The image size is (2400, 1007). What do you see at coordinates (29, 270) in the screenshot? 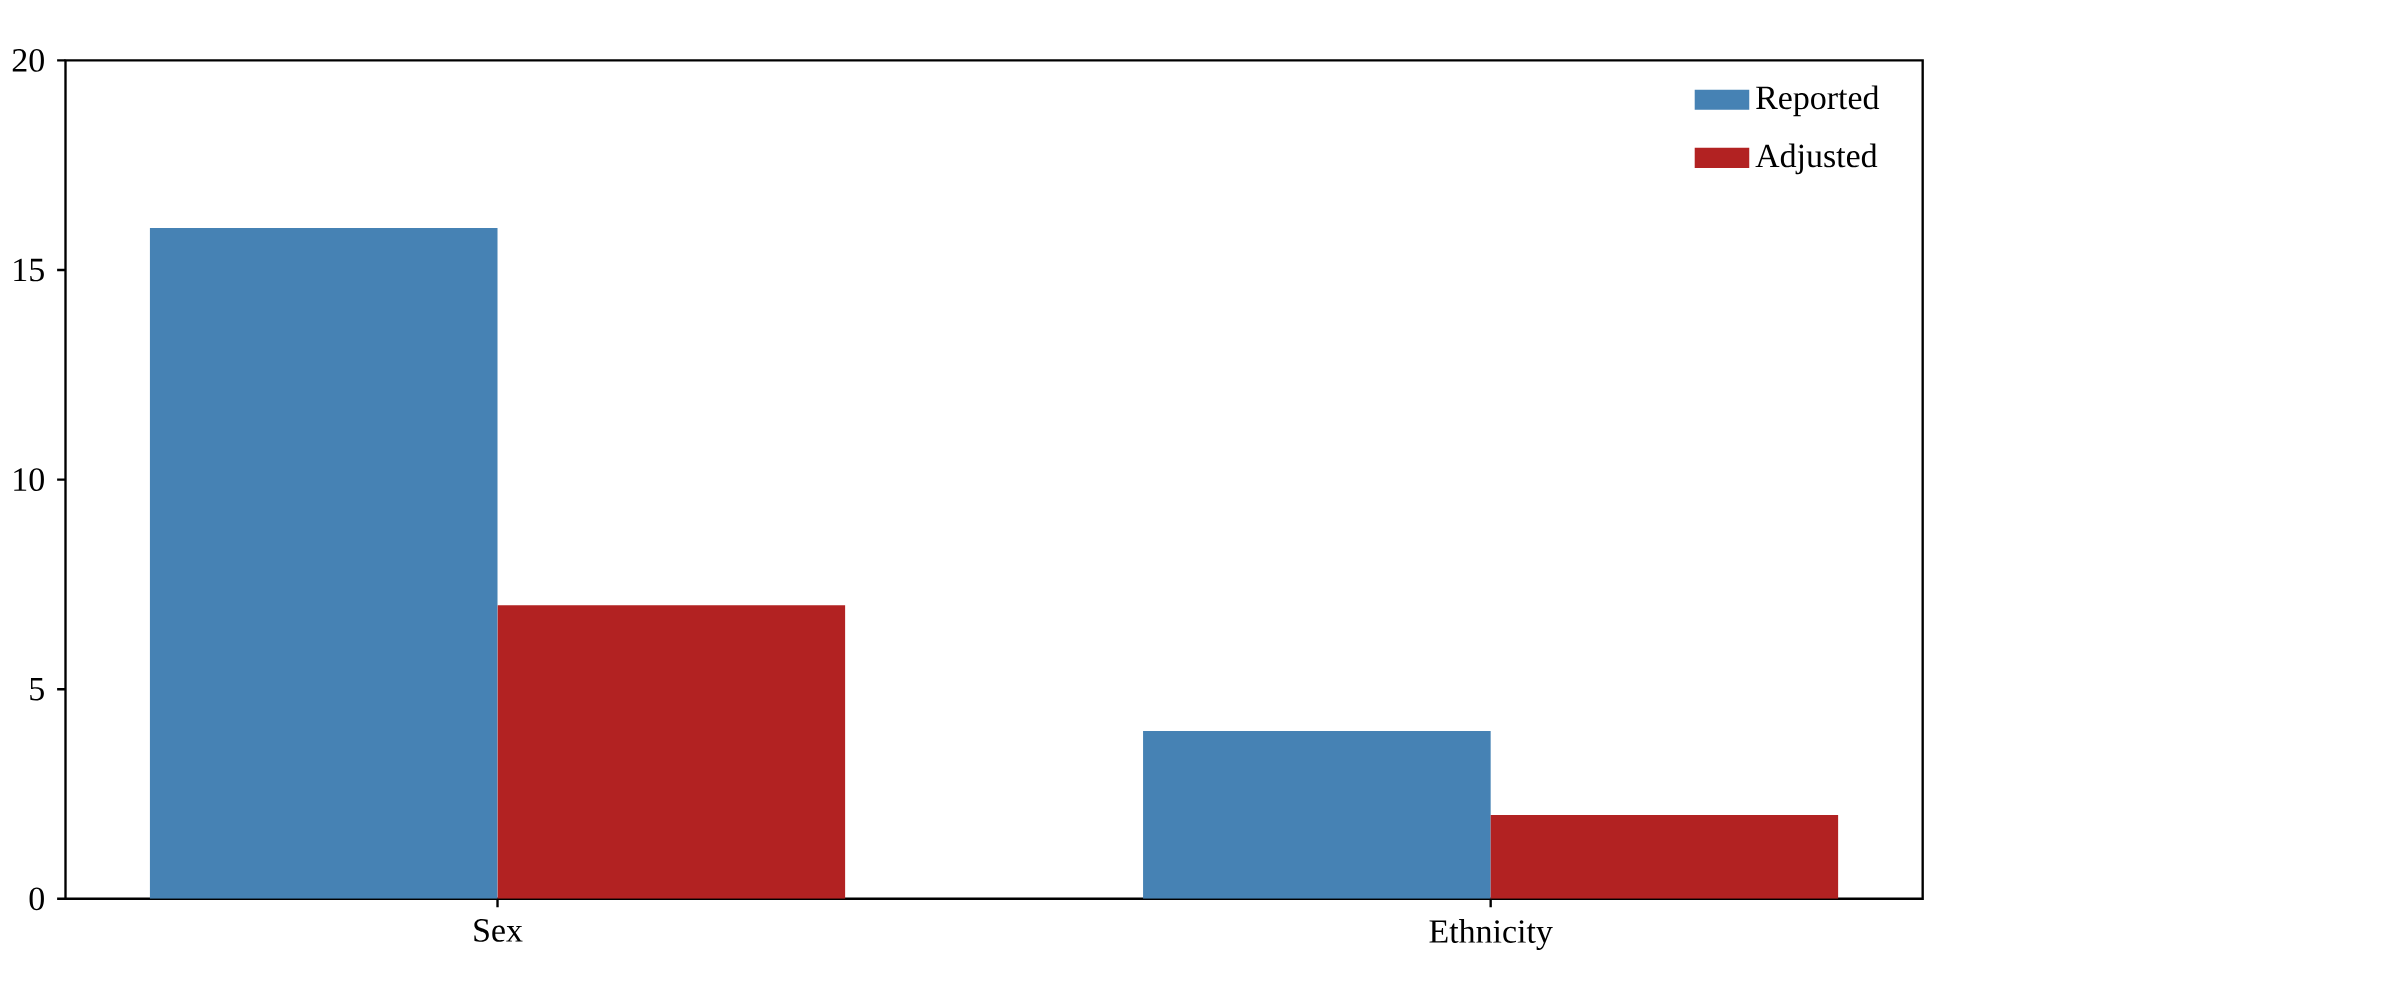
I see `y-tick-label: 15` at bounding box center [29, 270].